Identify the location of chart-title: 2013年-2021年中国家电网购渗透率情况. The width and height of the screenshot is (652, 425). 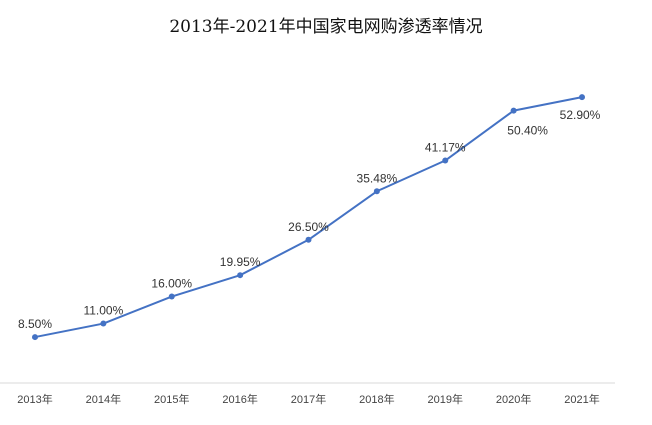
(326, 27).